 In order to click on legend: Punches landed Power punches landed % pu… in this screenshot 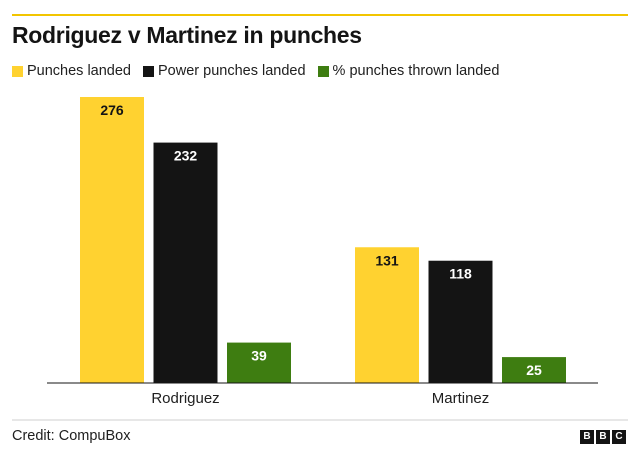, I will do `click(261, 71)`.